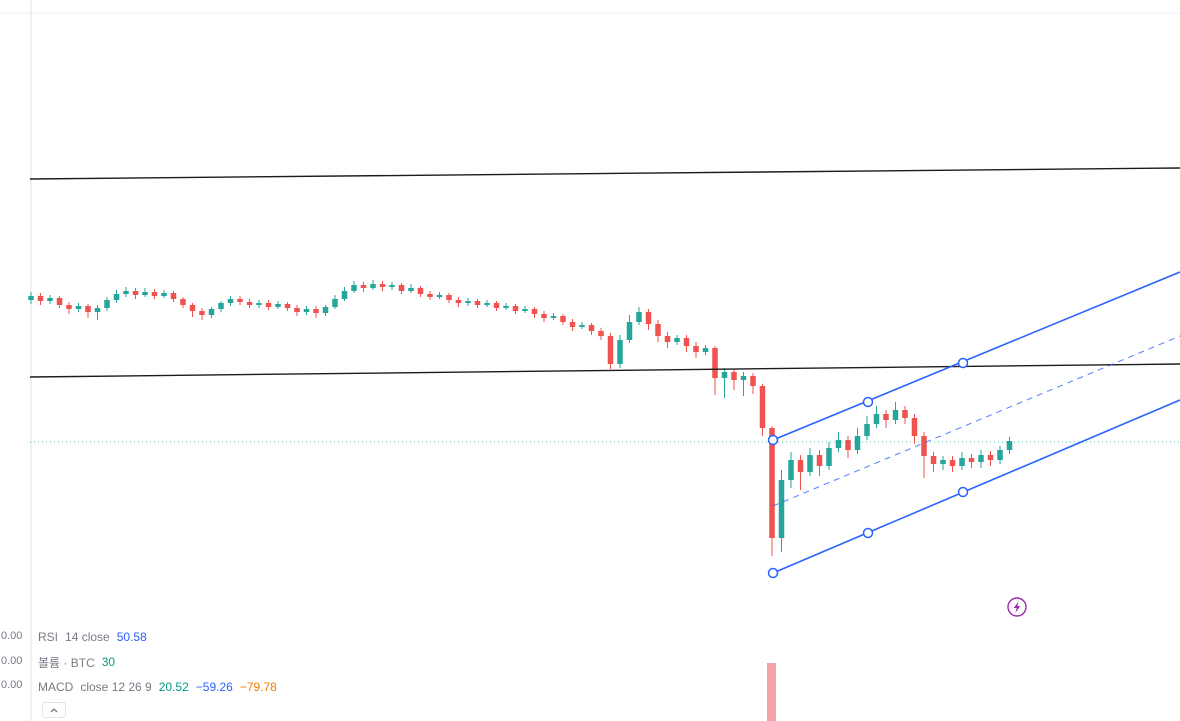  I want to click on indicator-legend-row: MACD close 12 26 9 20.52 −59.26 −79.78, so click(157, 687).